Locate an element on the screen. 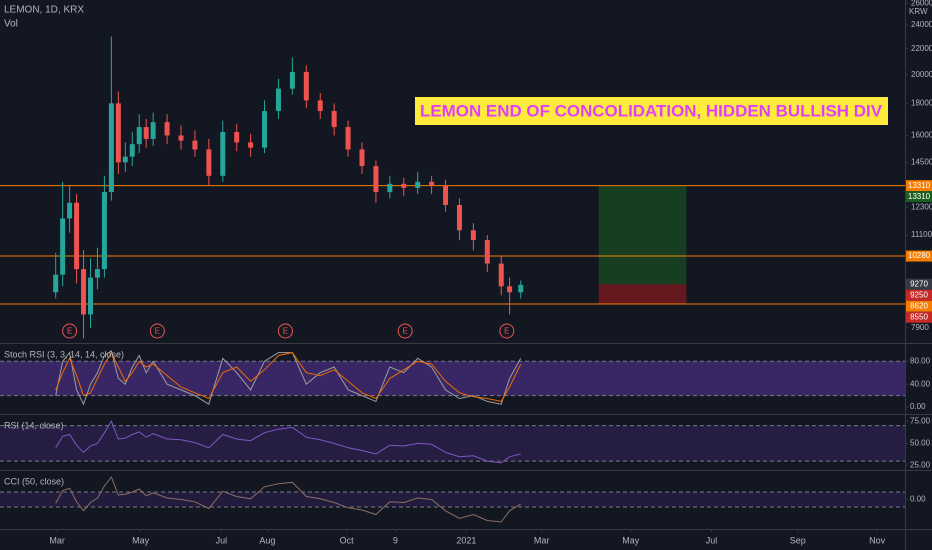 Image resolution: width=932 pixels, height=550 pixels. y-tick-label: 50.00 is located at coordinates (920, 442).